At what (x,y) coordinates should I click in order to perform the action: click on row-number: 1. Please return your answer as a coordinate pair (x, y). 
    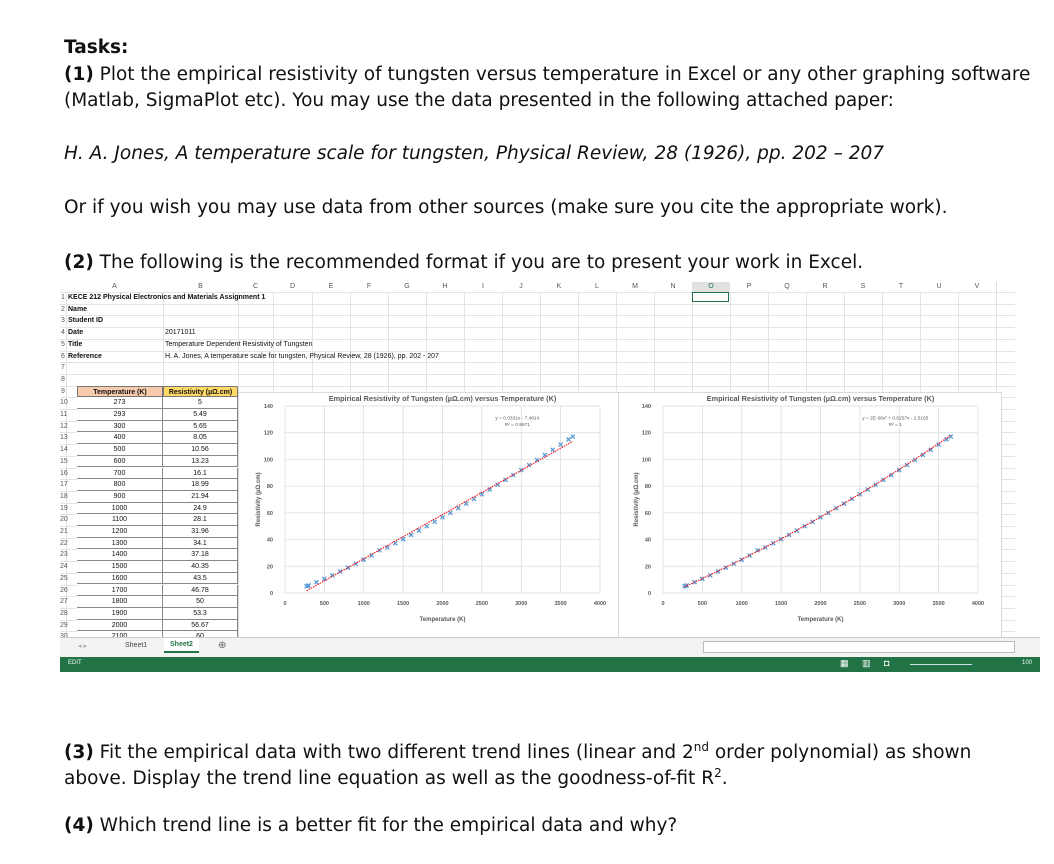
    Looking at the image, I should click on (63, 297).